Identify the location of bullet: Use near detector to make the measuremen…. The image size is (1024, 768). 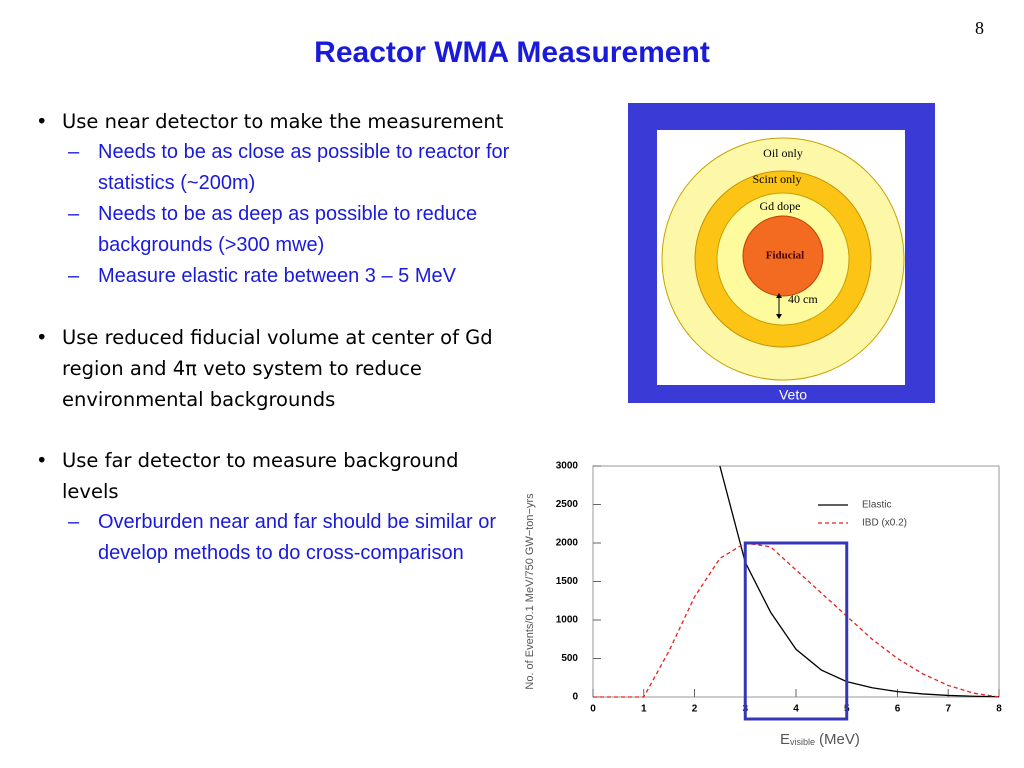
(270, 199).